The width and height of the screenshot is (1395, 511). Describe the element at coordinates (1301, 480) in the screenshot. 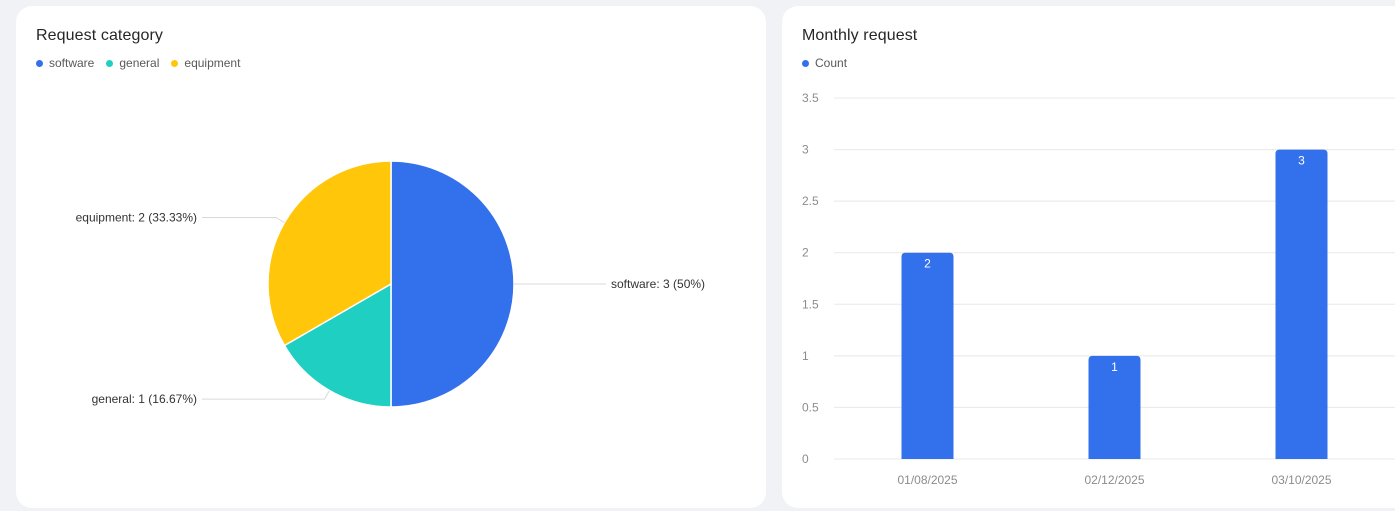

I see `x-tick-label-2: 03/10/2025` at that location.